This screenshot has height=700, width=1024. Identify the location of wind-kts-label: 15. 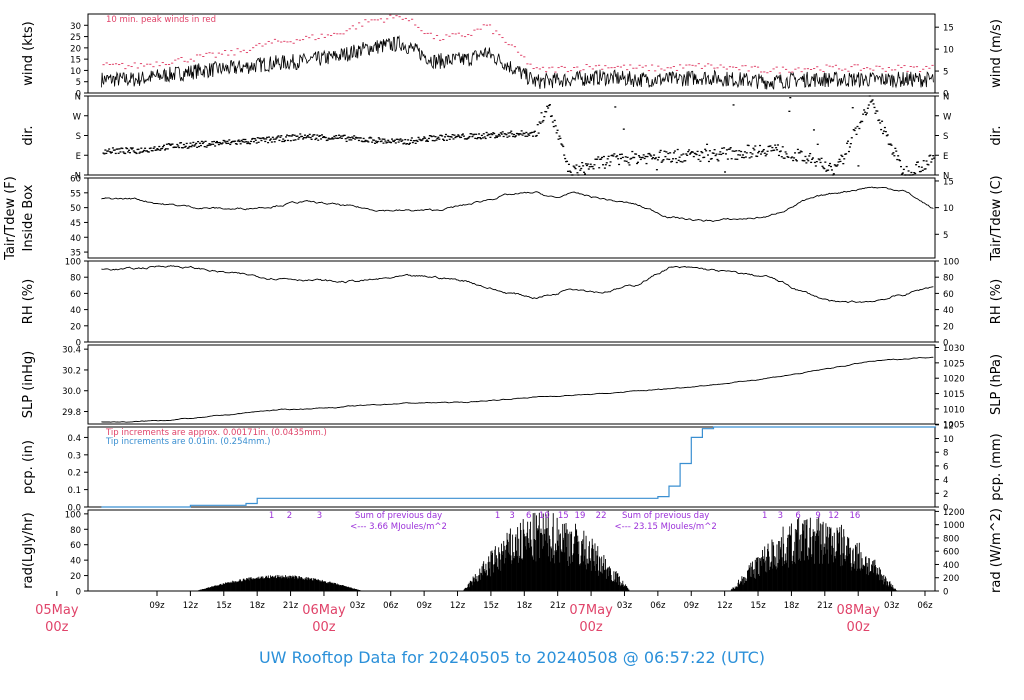
(75, 61).